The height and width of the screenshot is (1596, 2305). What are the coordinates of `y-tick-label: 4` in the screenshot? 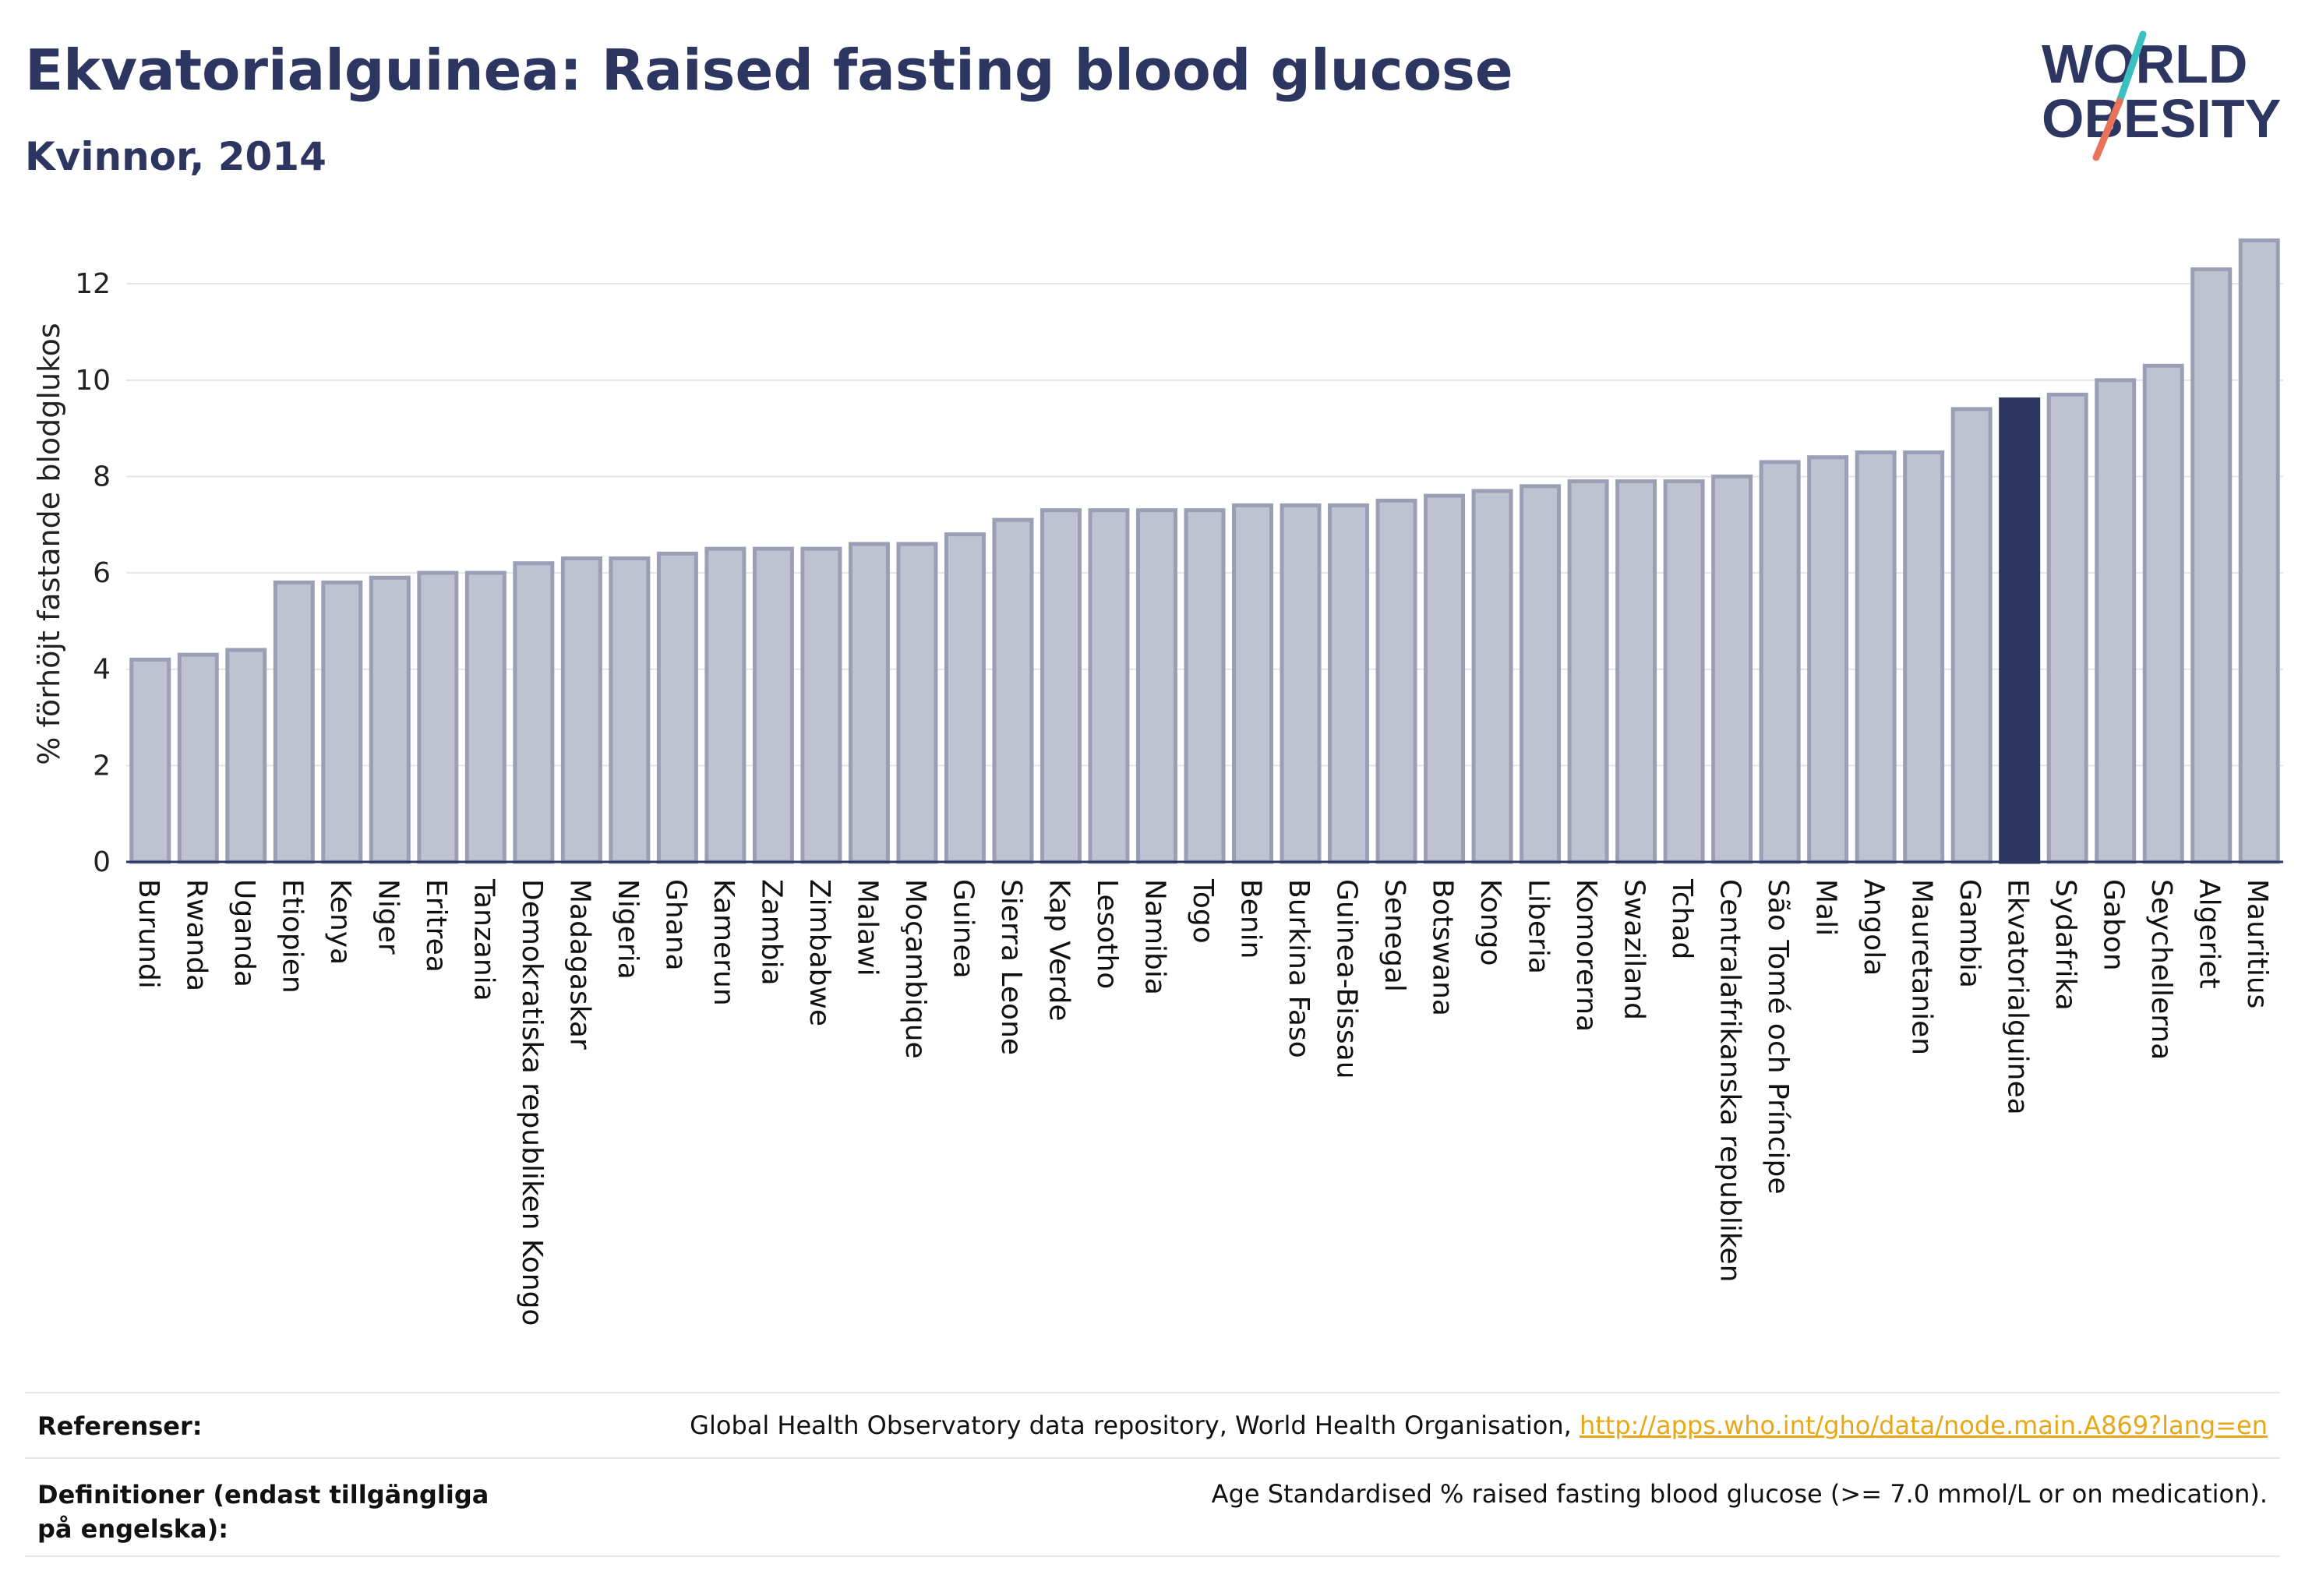 It's located at (102, 670).